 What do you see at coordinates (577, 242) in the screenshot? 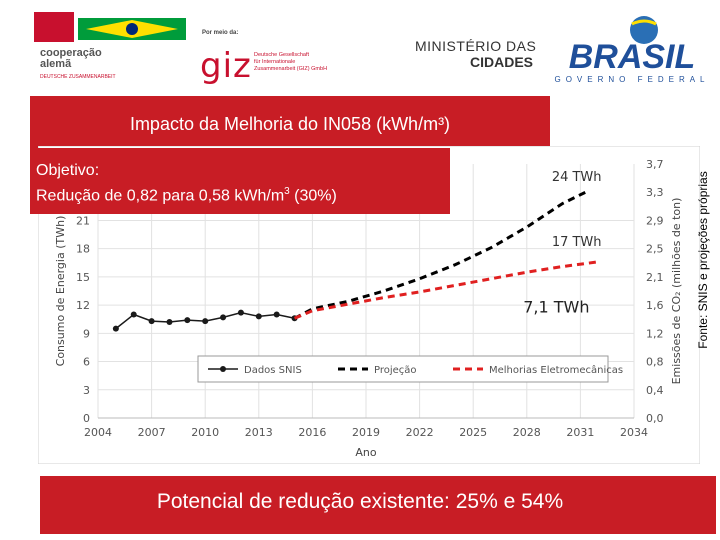
I see `annotation-17-twh: 17 TWh` at bounding box center [577, 242].